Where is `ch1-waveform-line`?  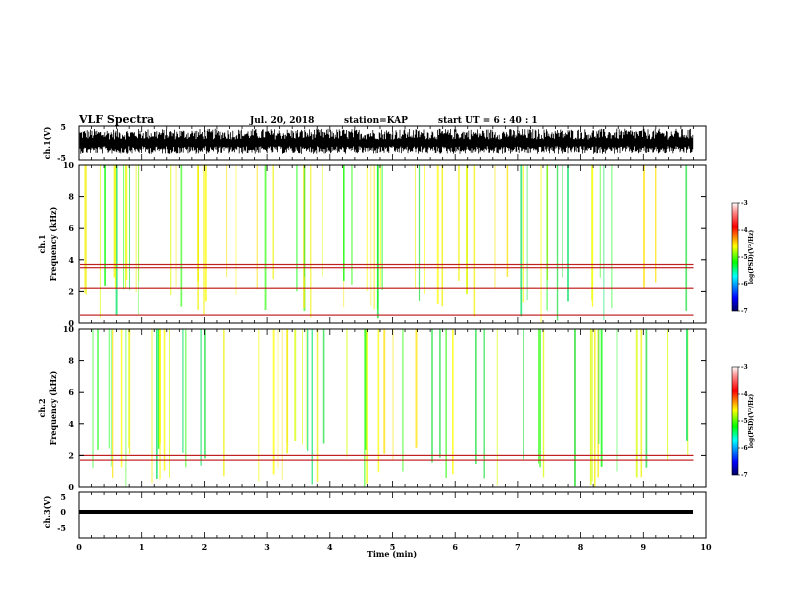
ch1-waveform-line is located at coordinates (386, 141).